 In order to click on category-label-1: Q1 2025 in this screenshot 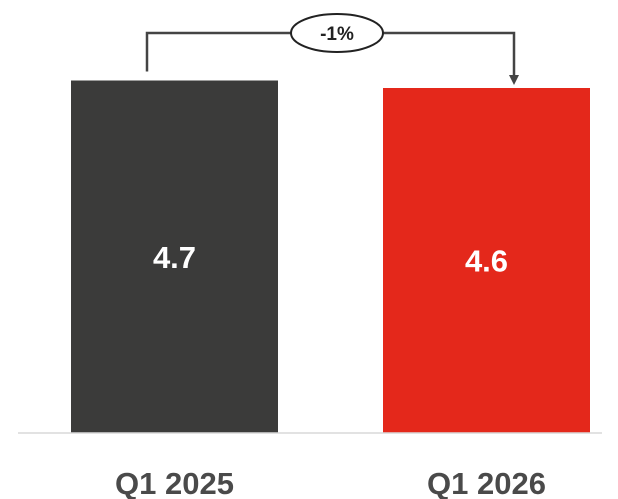, I will do `click(174, 482)`.